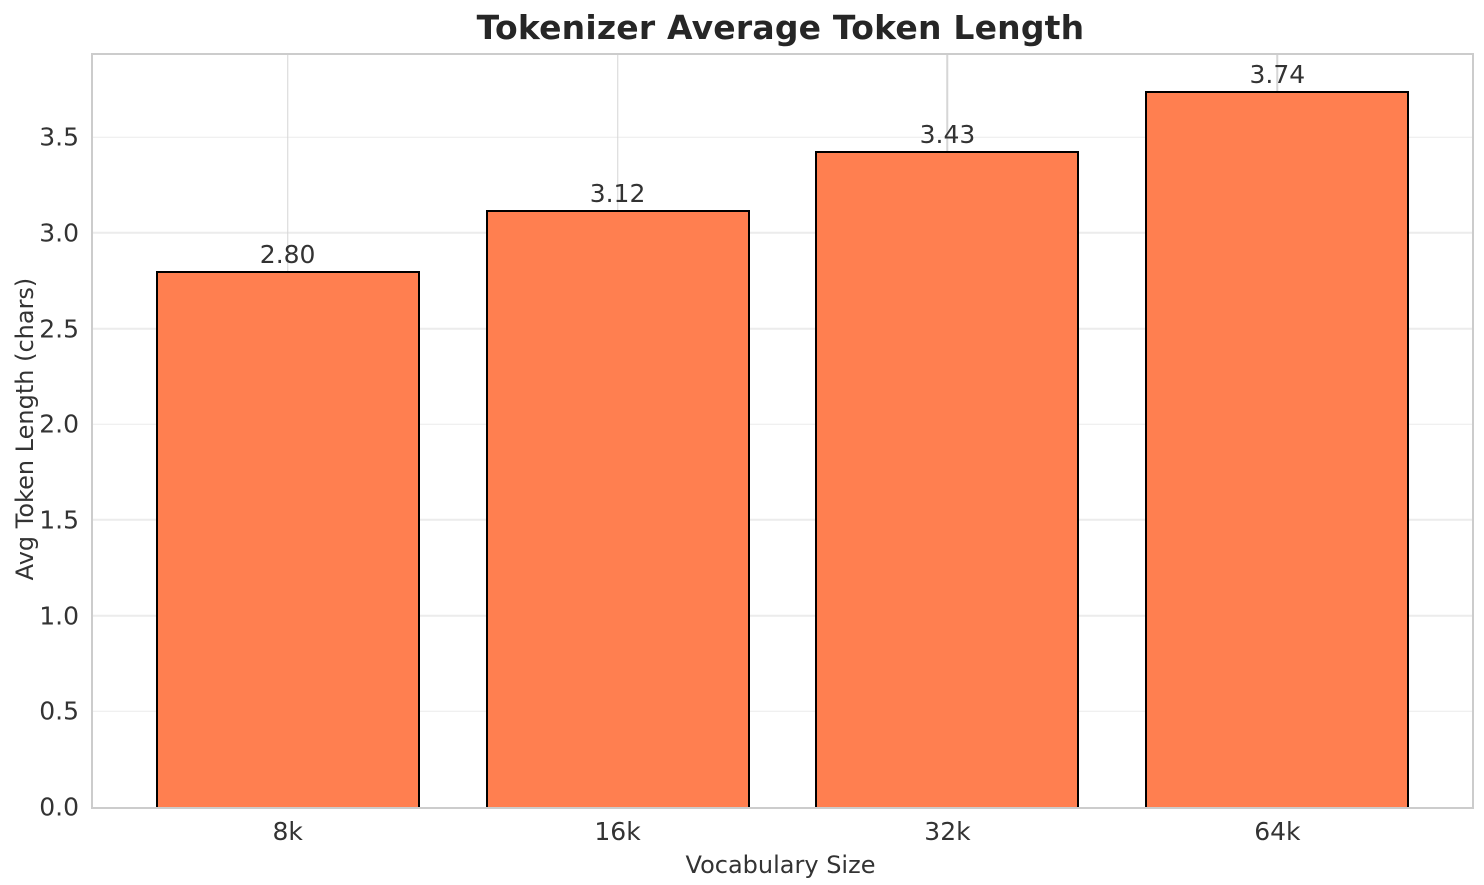 The height and width of the screenshot is (885, 1484). What do you see at coordinates (287, 831) in the screenshot?
I see `x-tick-label: 8k` at bounding box center [287, 831].